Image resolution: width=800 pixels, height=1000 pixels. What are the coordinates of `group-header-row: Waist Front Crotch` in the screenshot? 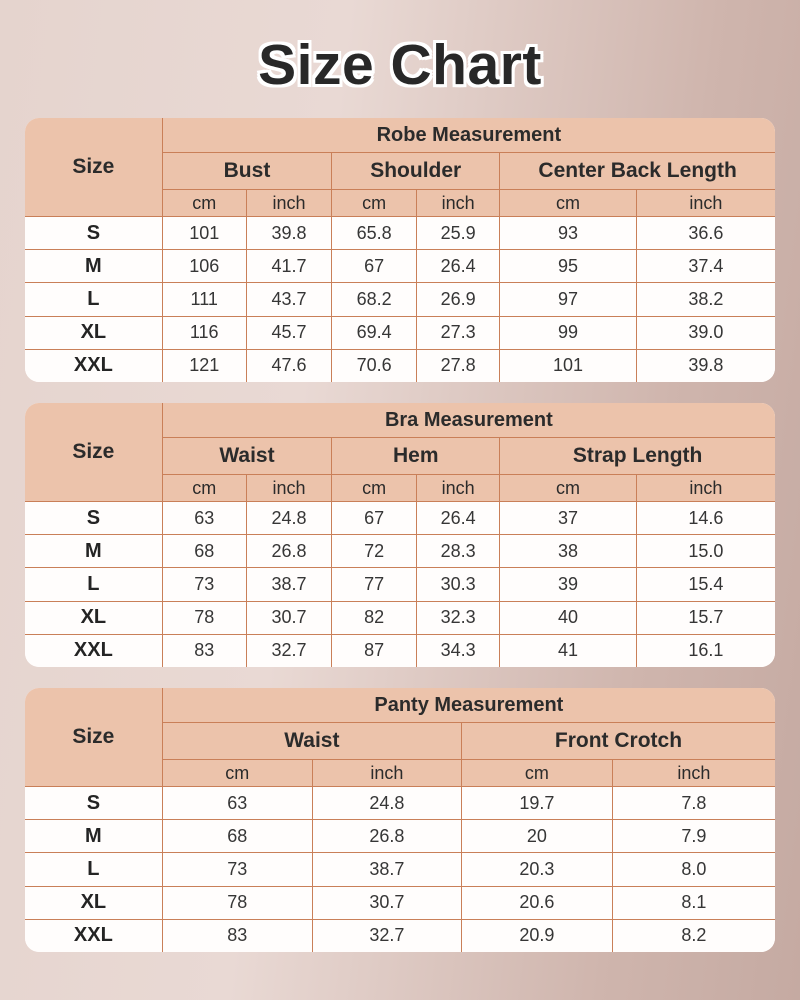 It's located at (400, 741).